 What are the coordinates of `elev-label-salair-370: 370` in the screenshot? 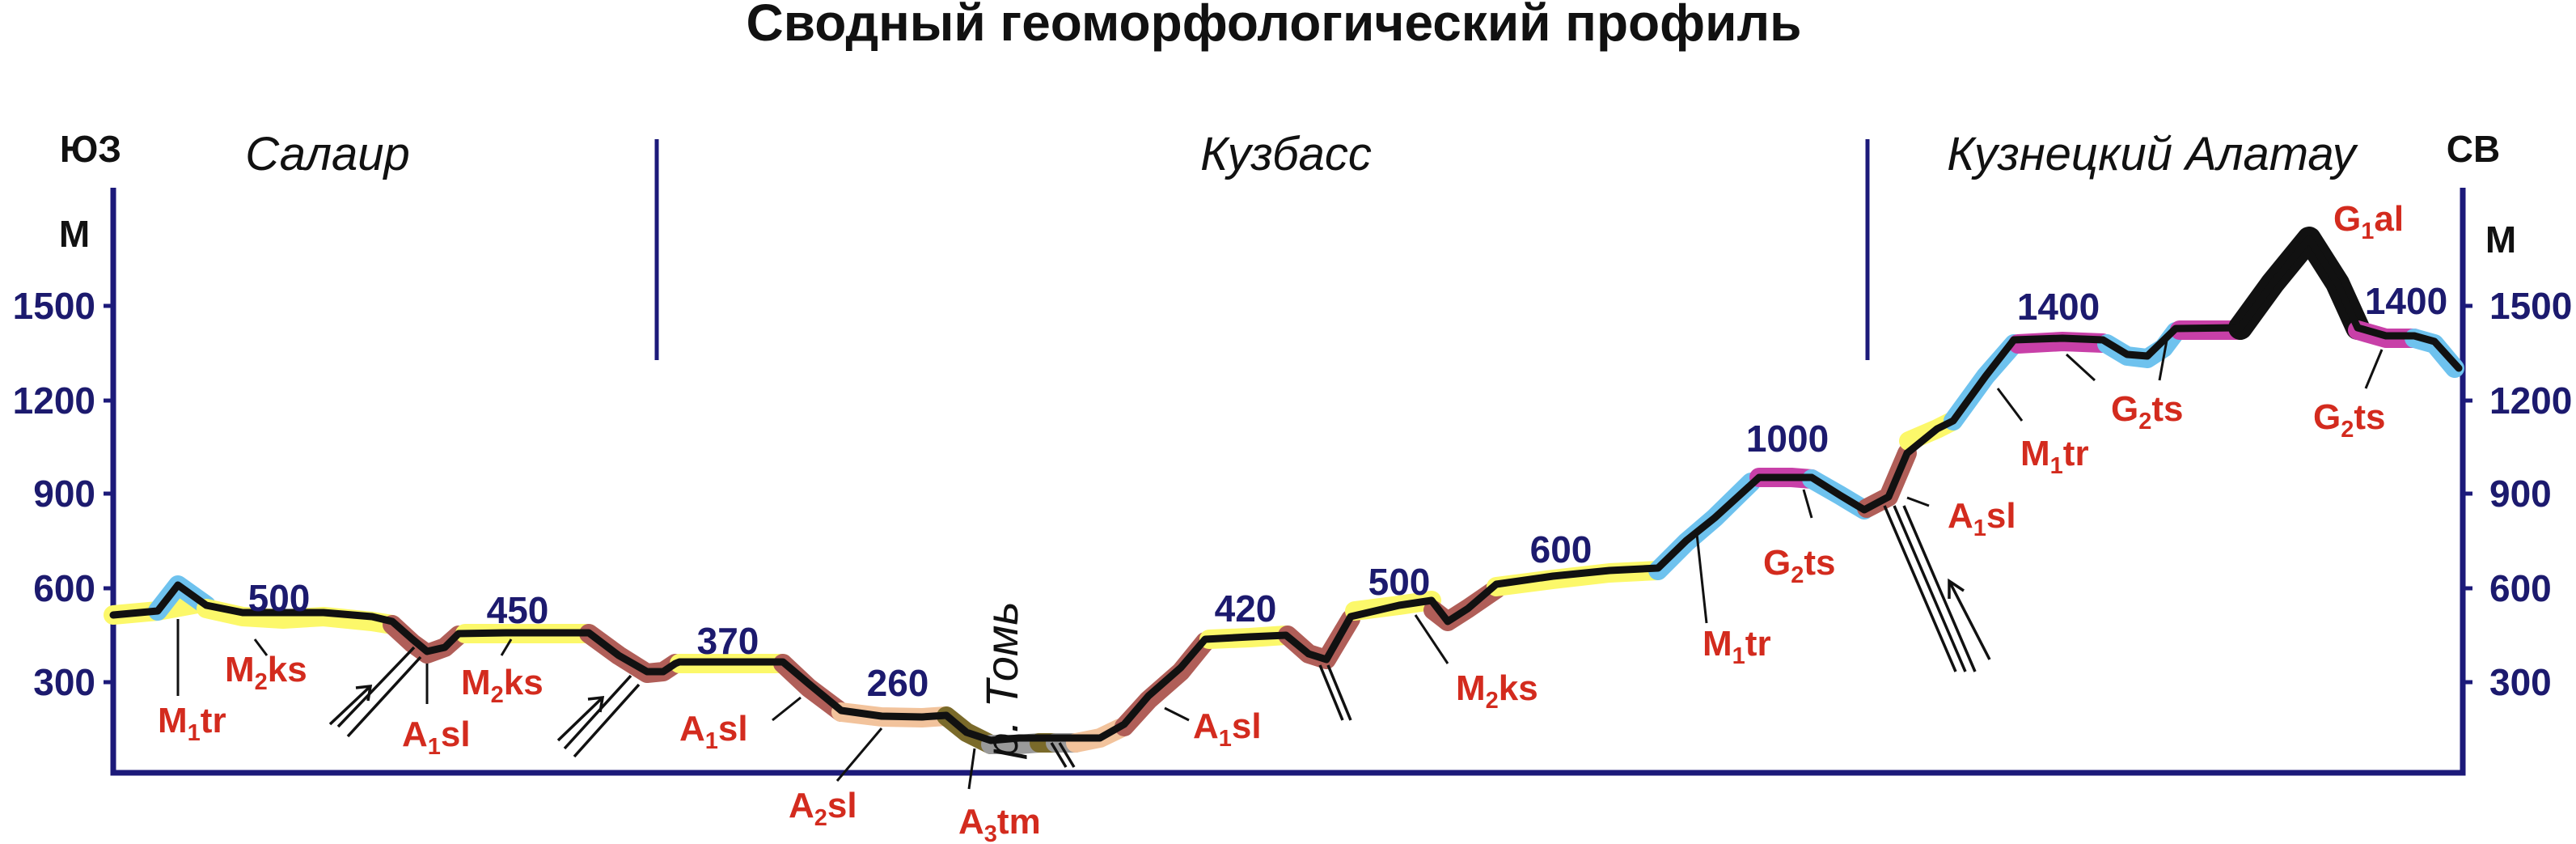 It's located at (728, 641).